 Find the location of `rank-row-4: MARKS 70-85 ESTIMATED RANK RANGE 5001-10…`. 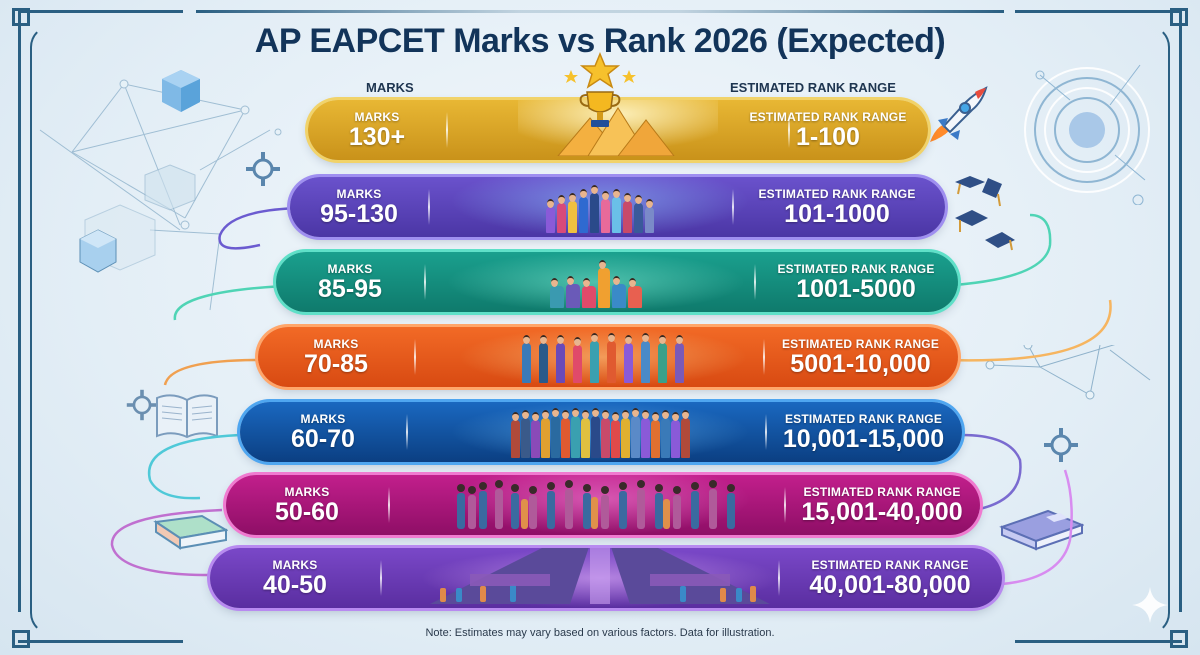

rank-row-4: MARKS 70-85 ESTIMATED RANK RANGE 5001-10… is located at coordinates (608, 357).